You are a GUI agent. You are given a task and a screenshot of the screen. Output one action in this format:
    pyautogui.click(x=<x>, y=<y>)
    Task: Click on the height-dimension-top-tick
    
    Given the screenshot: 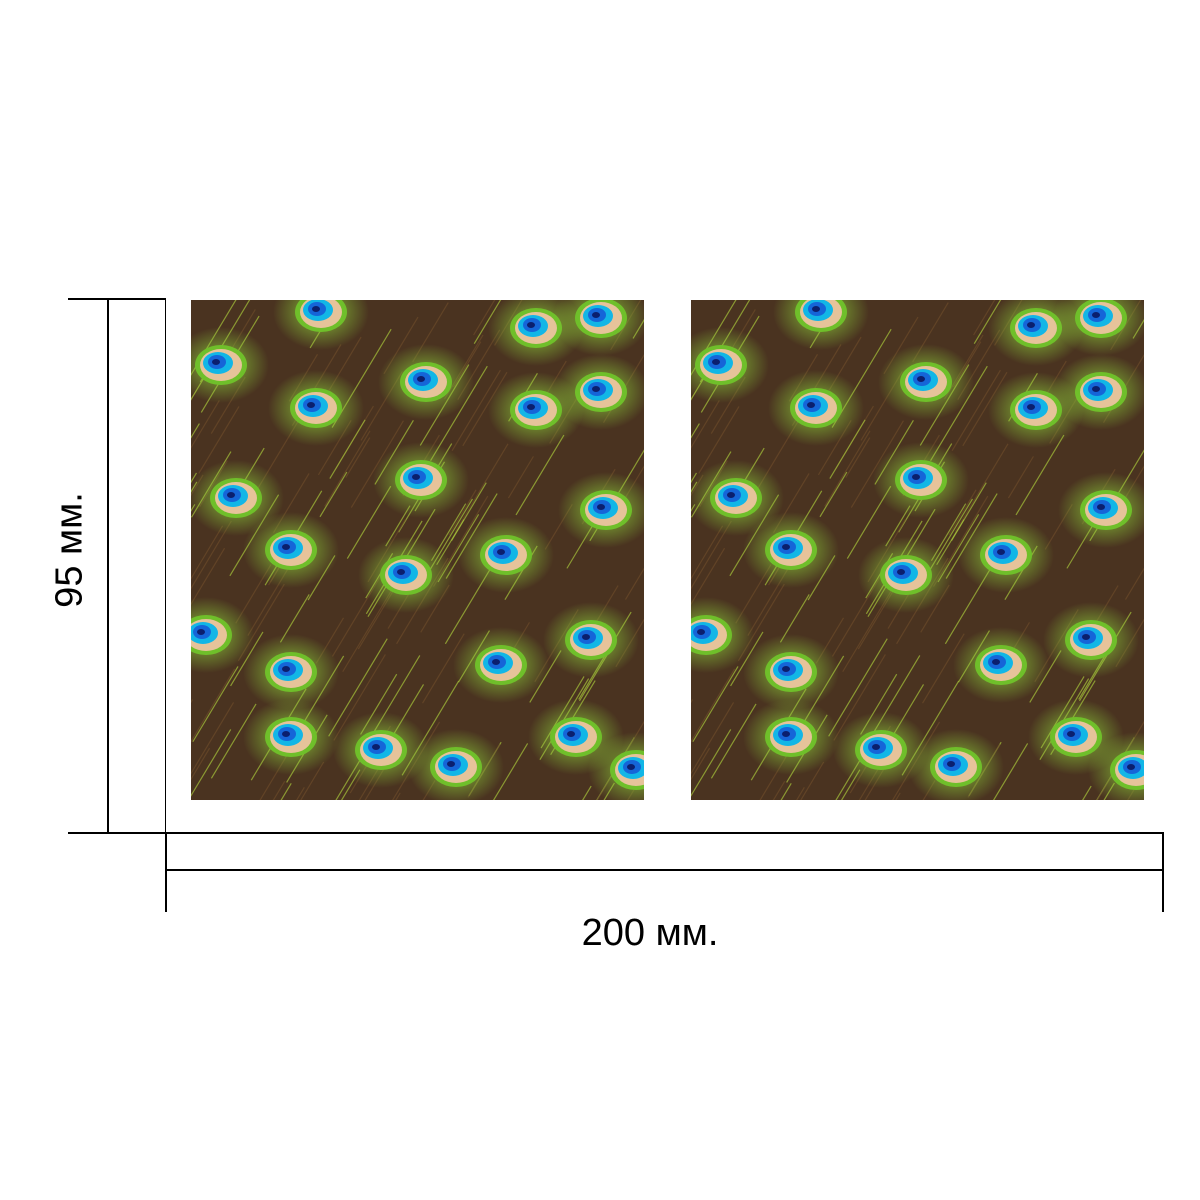 What is the action you would take?
    pyautogui.click(x=117, y=299)
    